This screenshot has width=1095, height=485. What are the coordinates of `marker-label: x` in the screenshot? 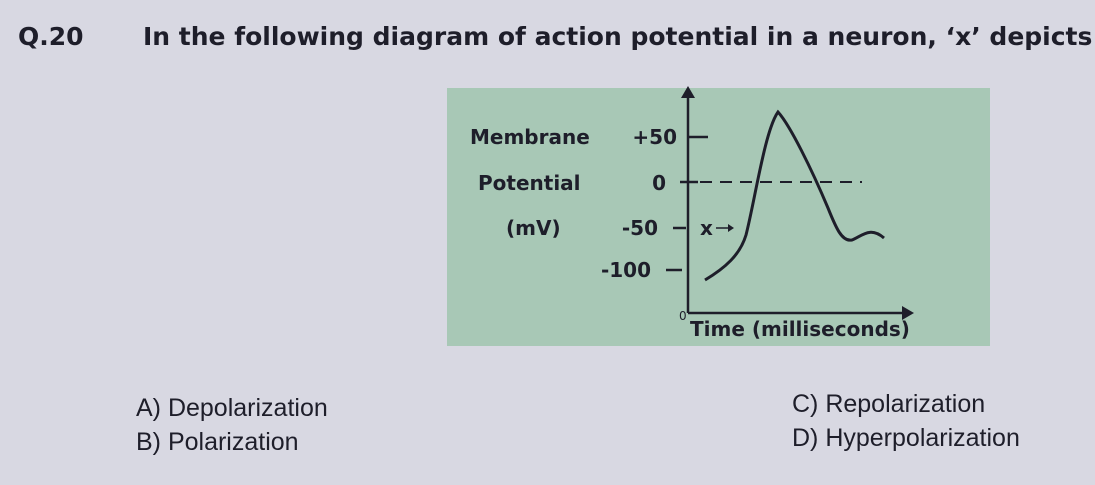 It's located at (706, 228).